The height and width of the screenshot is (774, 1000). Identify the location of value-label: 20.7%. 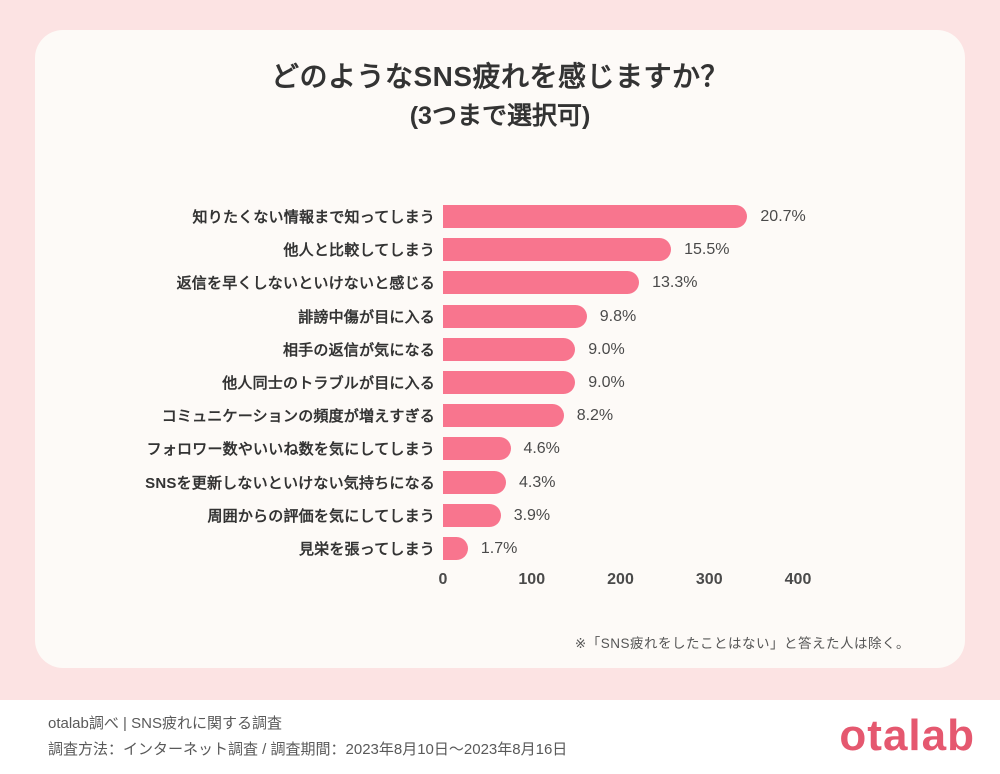
(783, 217).